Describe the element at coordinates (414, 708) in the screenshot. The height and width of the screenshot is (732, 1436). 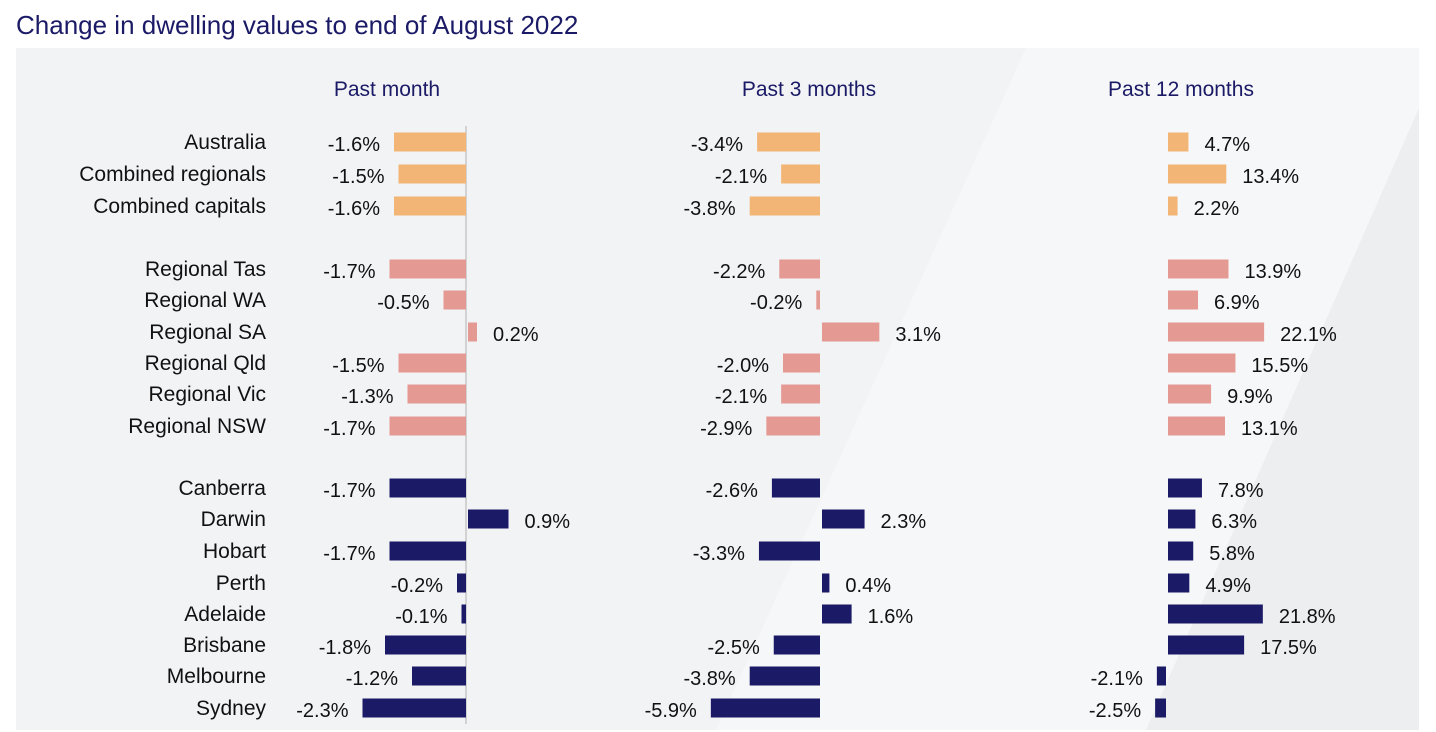
I see `bar-past-month-sydney` at that location.